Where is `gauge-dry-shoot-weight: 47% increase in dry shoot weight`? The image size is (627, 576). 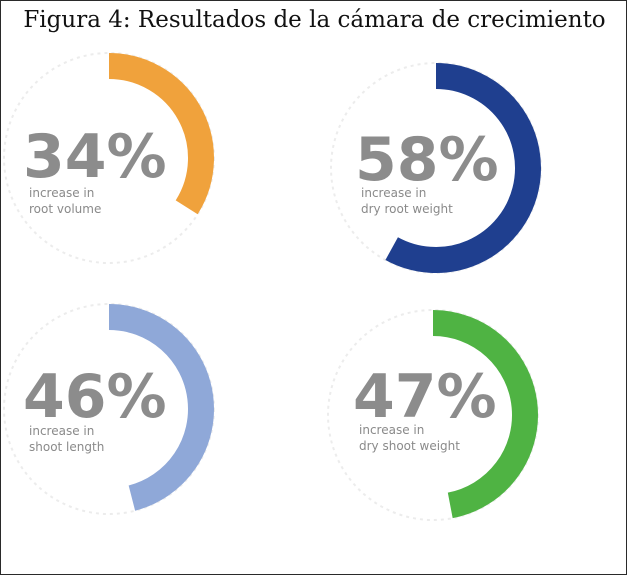
gauge-dry-shoot-weight: 47% increase in dry shoot weight is located at coordinates (433, 415).